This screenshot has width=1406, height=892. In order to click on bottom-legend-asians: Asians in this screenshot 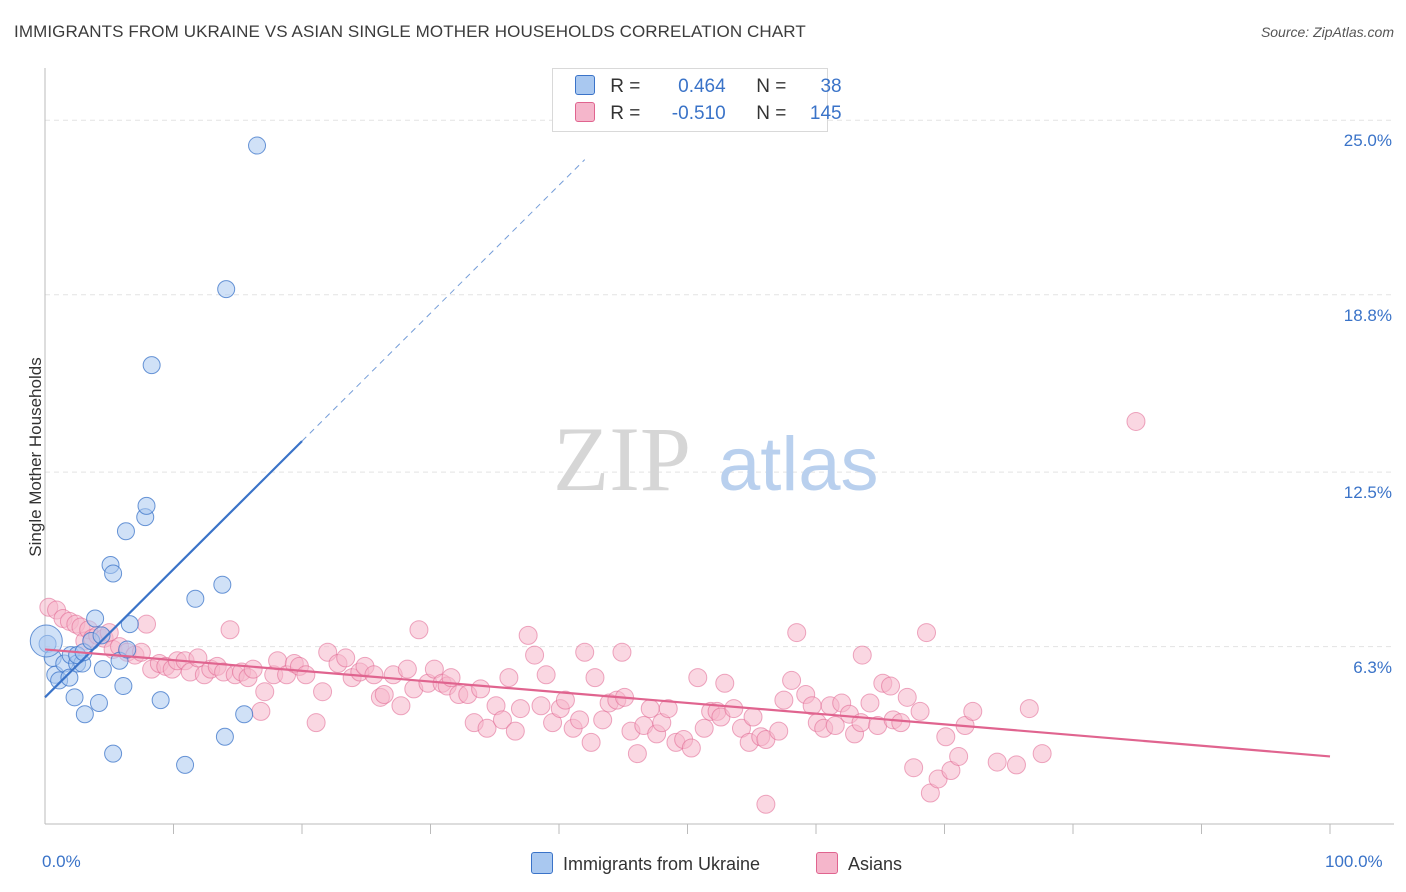, I will do `click(859, 863)`.